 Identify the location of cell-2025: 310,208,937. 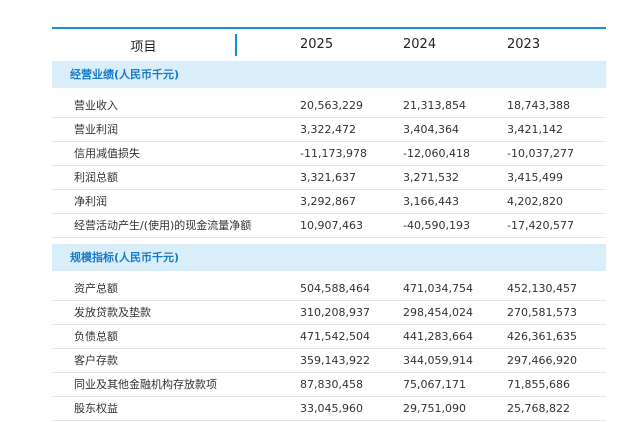
(335, 312).